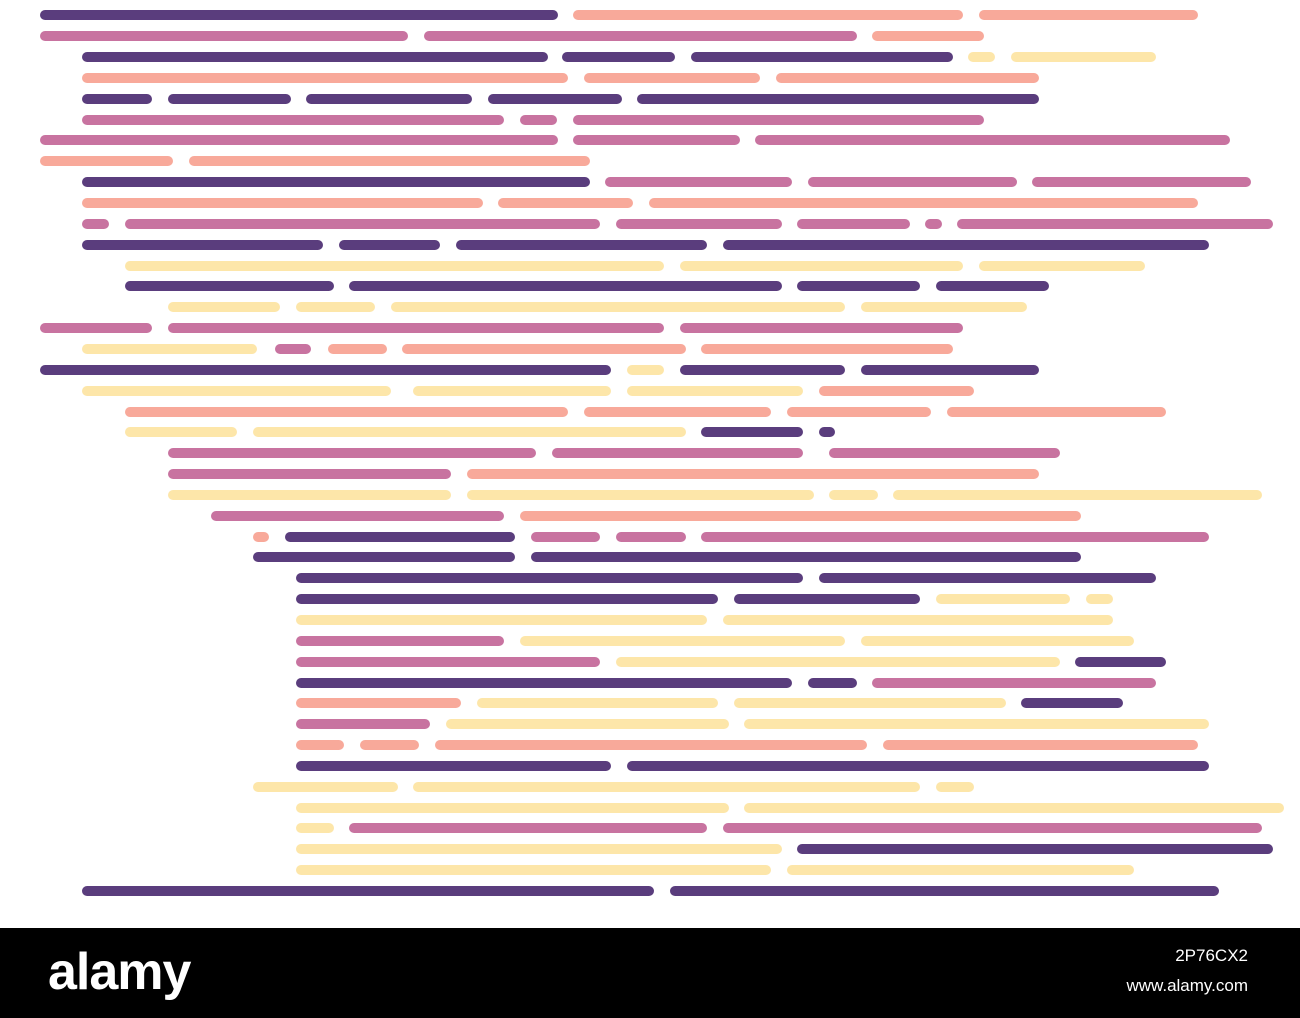 This screenshot has height=1018, width=1300. Describe the element at coordinates (650, 973) in the screenshot. I see `stock-watermark-footer: alamy 2P76CX2 www.alamy.com` at that location.